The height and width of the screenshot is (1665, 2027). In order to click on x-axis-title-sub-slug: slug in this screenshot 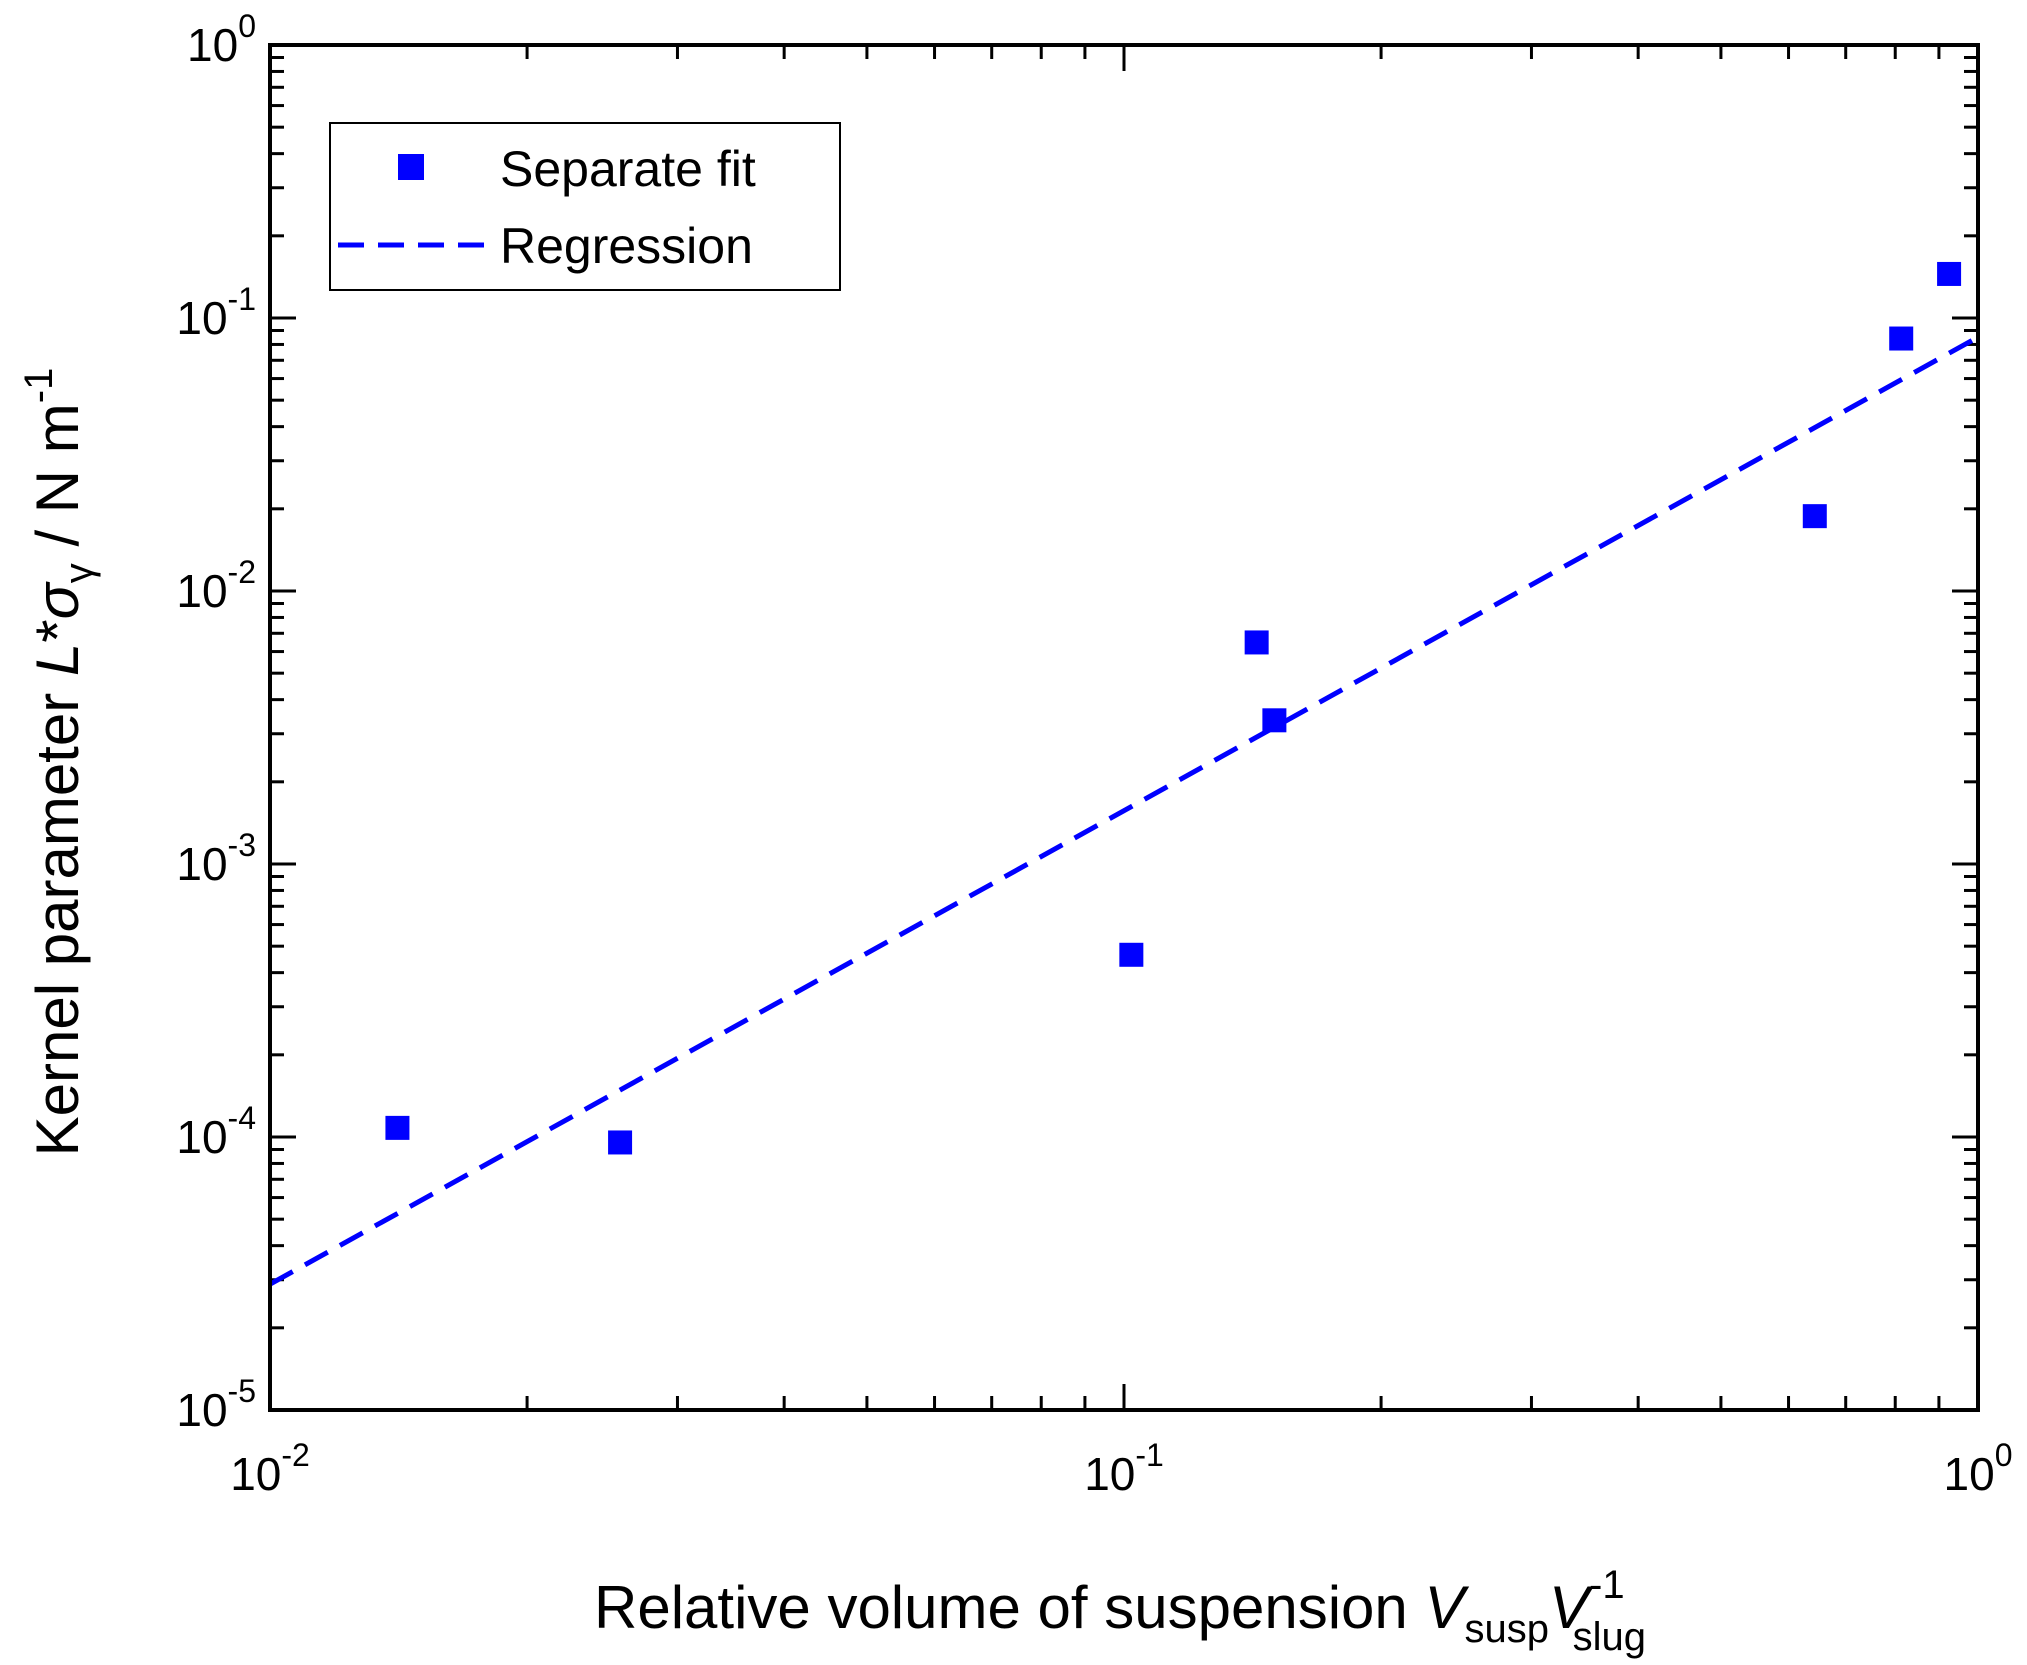, I will do `click(1609, 1637)`.